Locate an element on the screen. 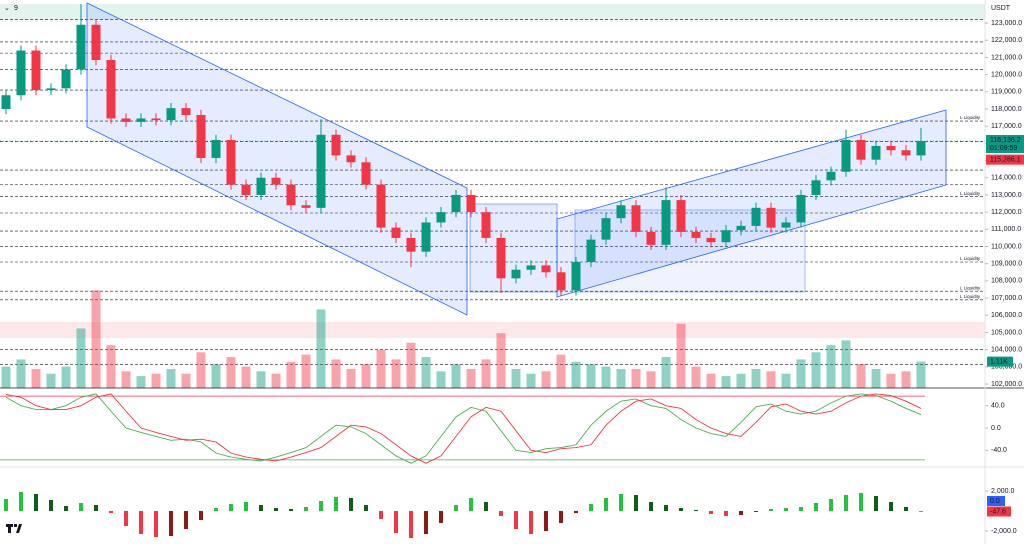 This screenshot has width=1024, height=544. ma-price-box is located at coordinates (1005, 159).